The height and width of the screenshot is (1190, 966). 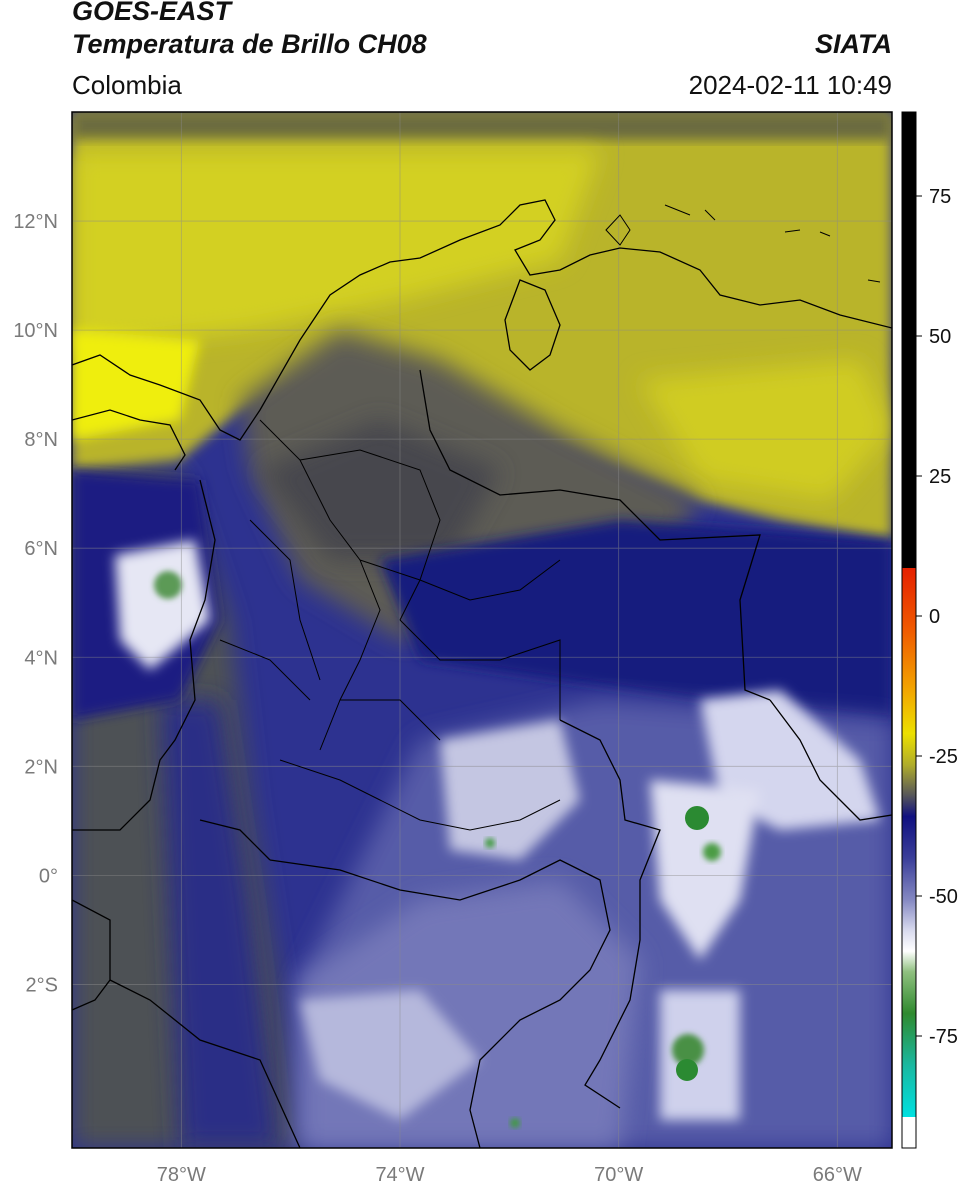 I want to click on island-outlines, so click(x=743, y=243).